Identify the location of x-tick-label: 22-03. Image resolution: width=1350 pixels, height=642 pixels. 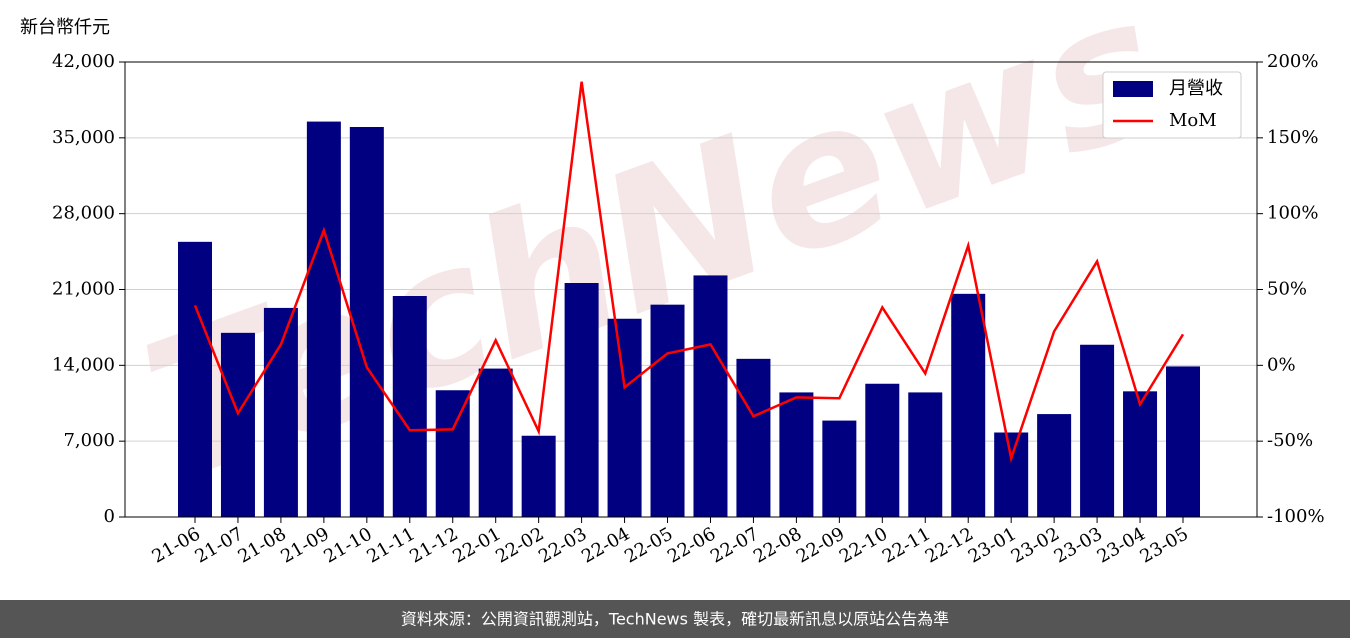
(562, 545).